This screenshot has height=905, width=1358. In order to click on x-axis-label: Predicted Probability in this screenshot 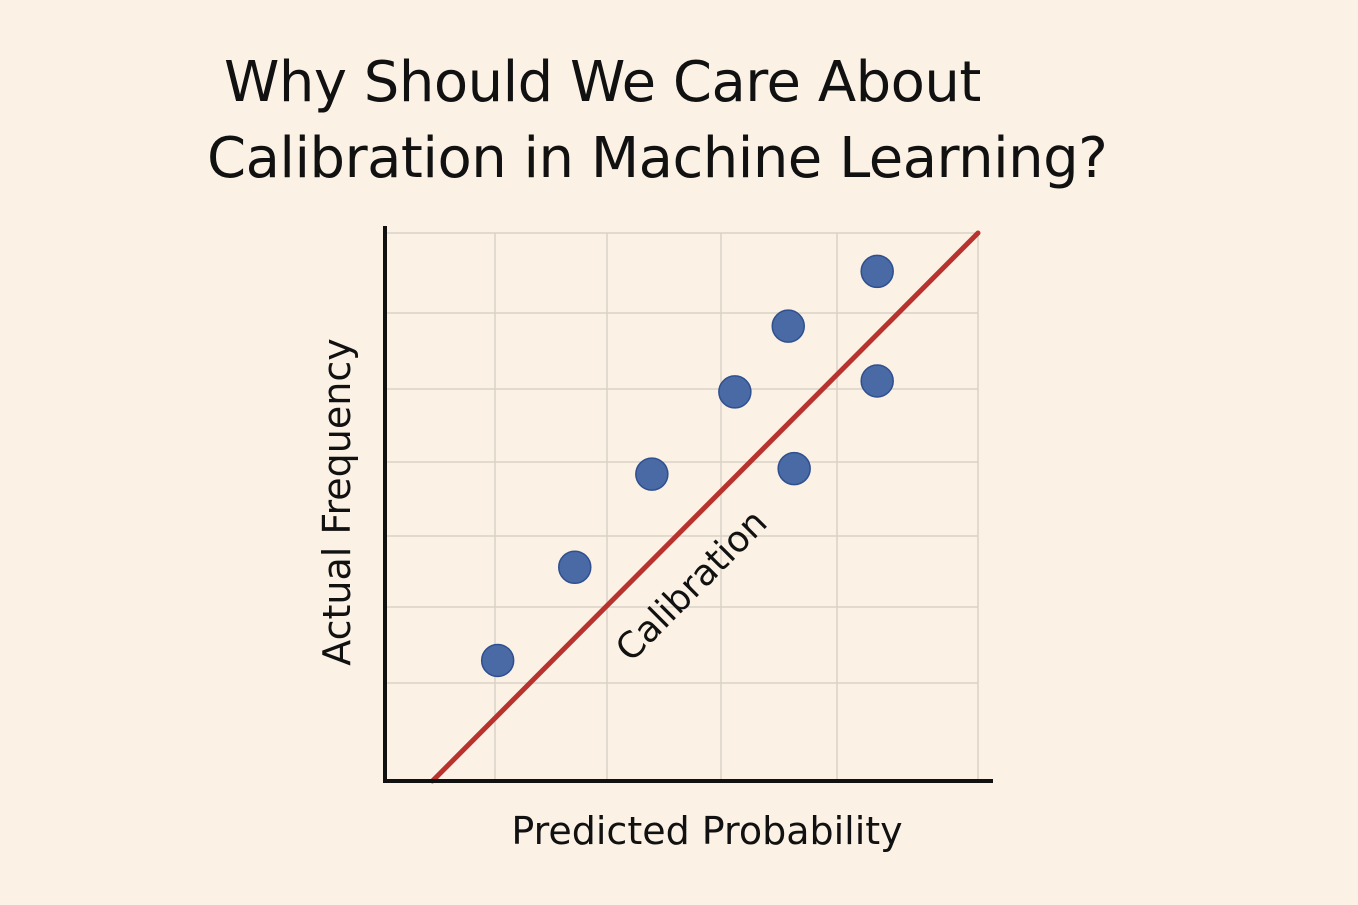, I will do `click(706, 831)`.